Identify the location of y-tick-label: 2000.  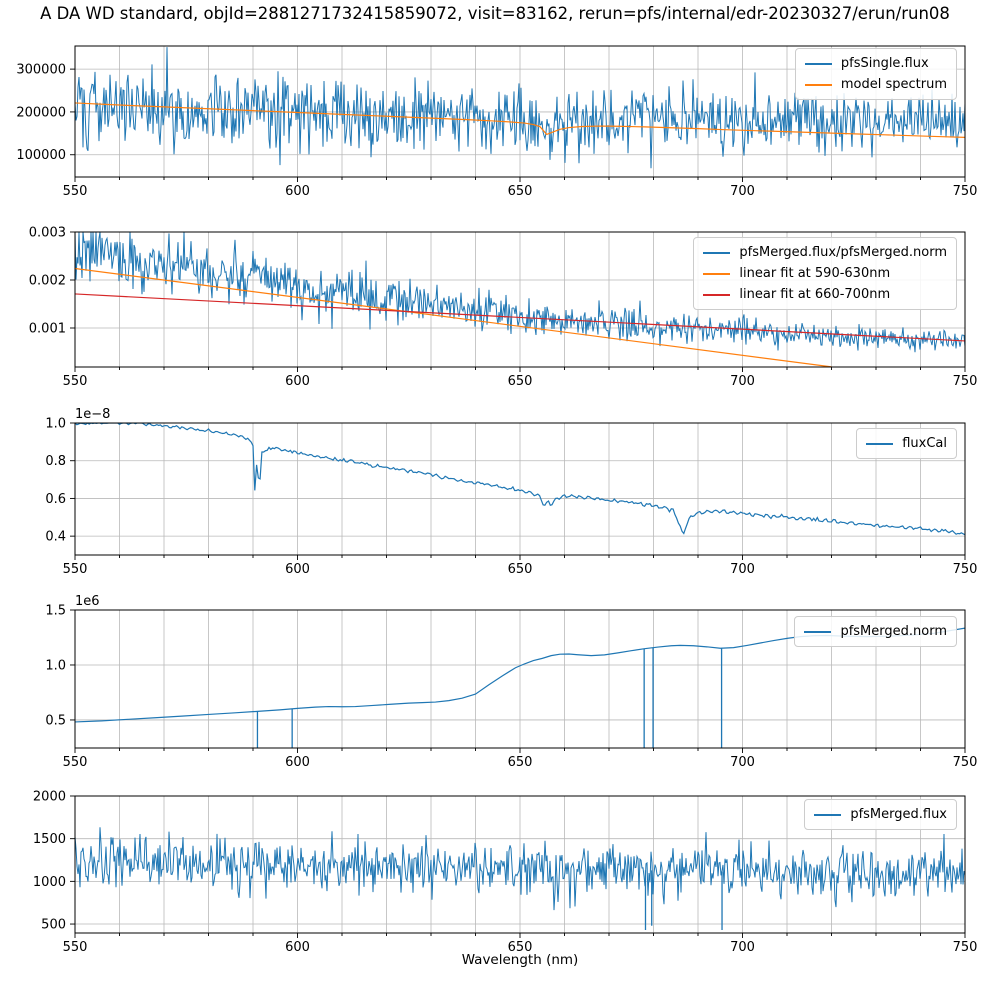
(49, 797).